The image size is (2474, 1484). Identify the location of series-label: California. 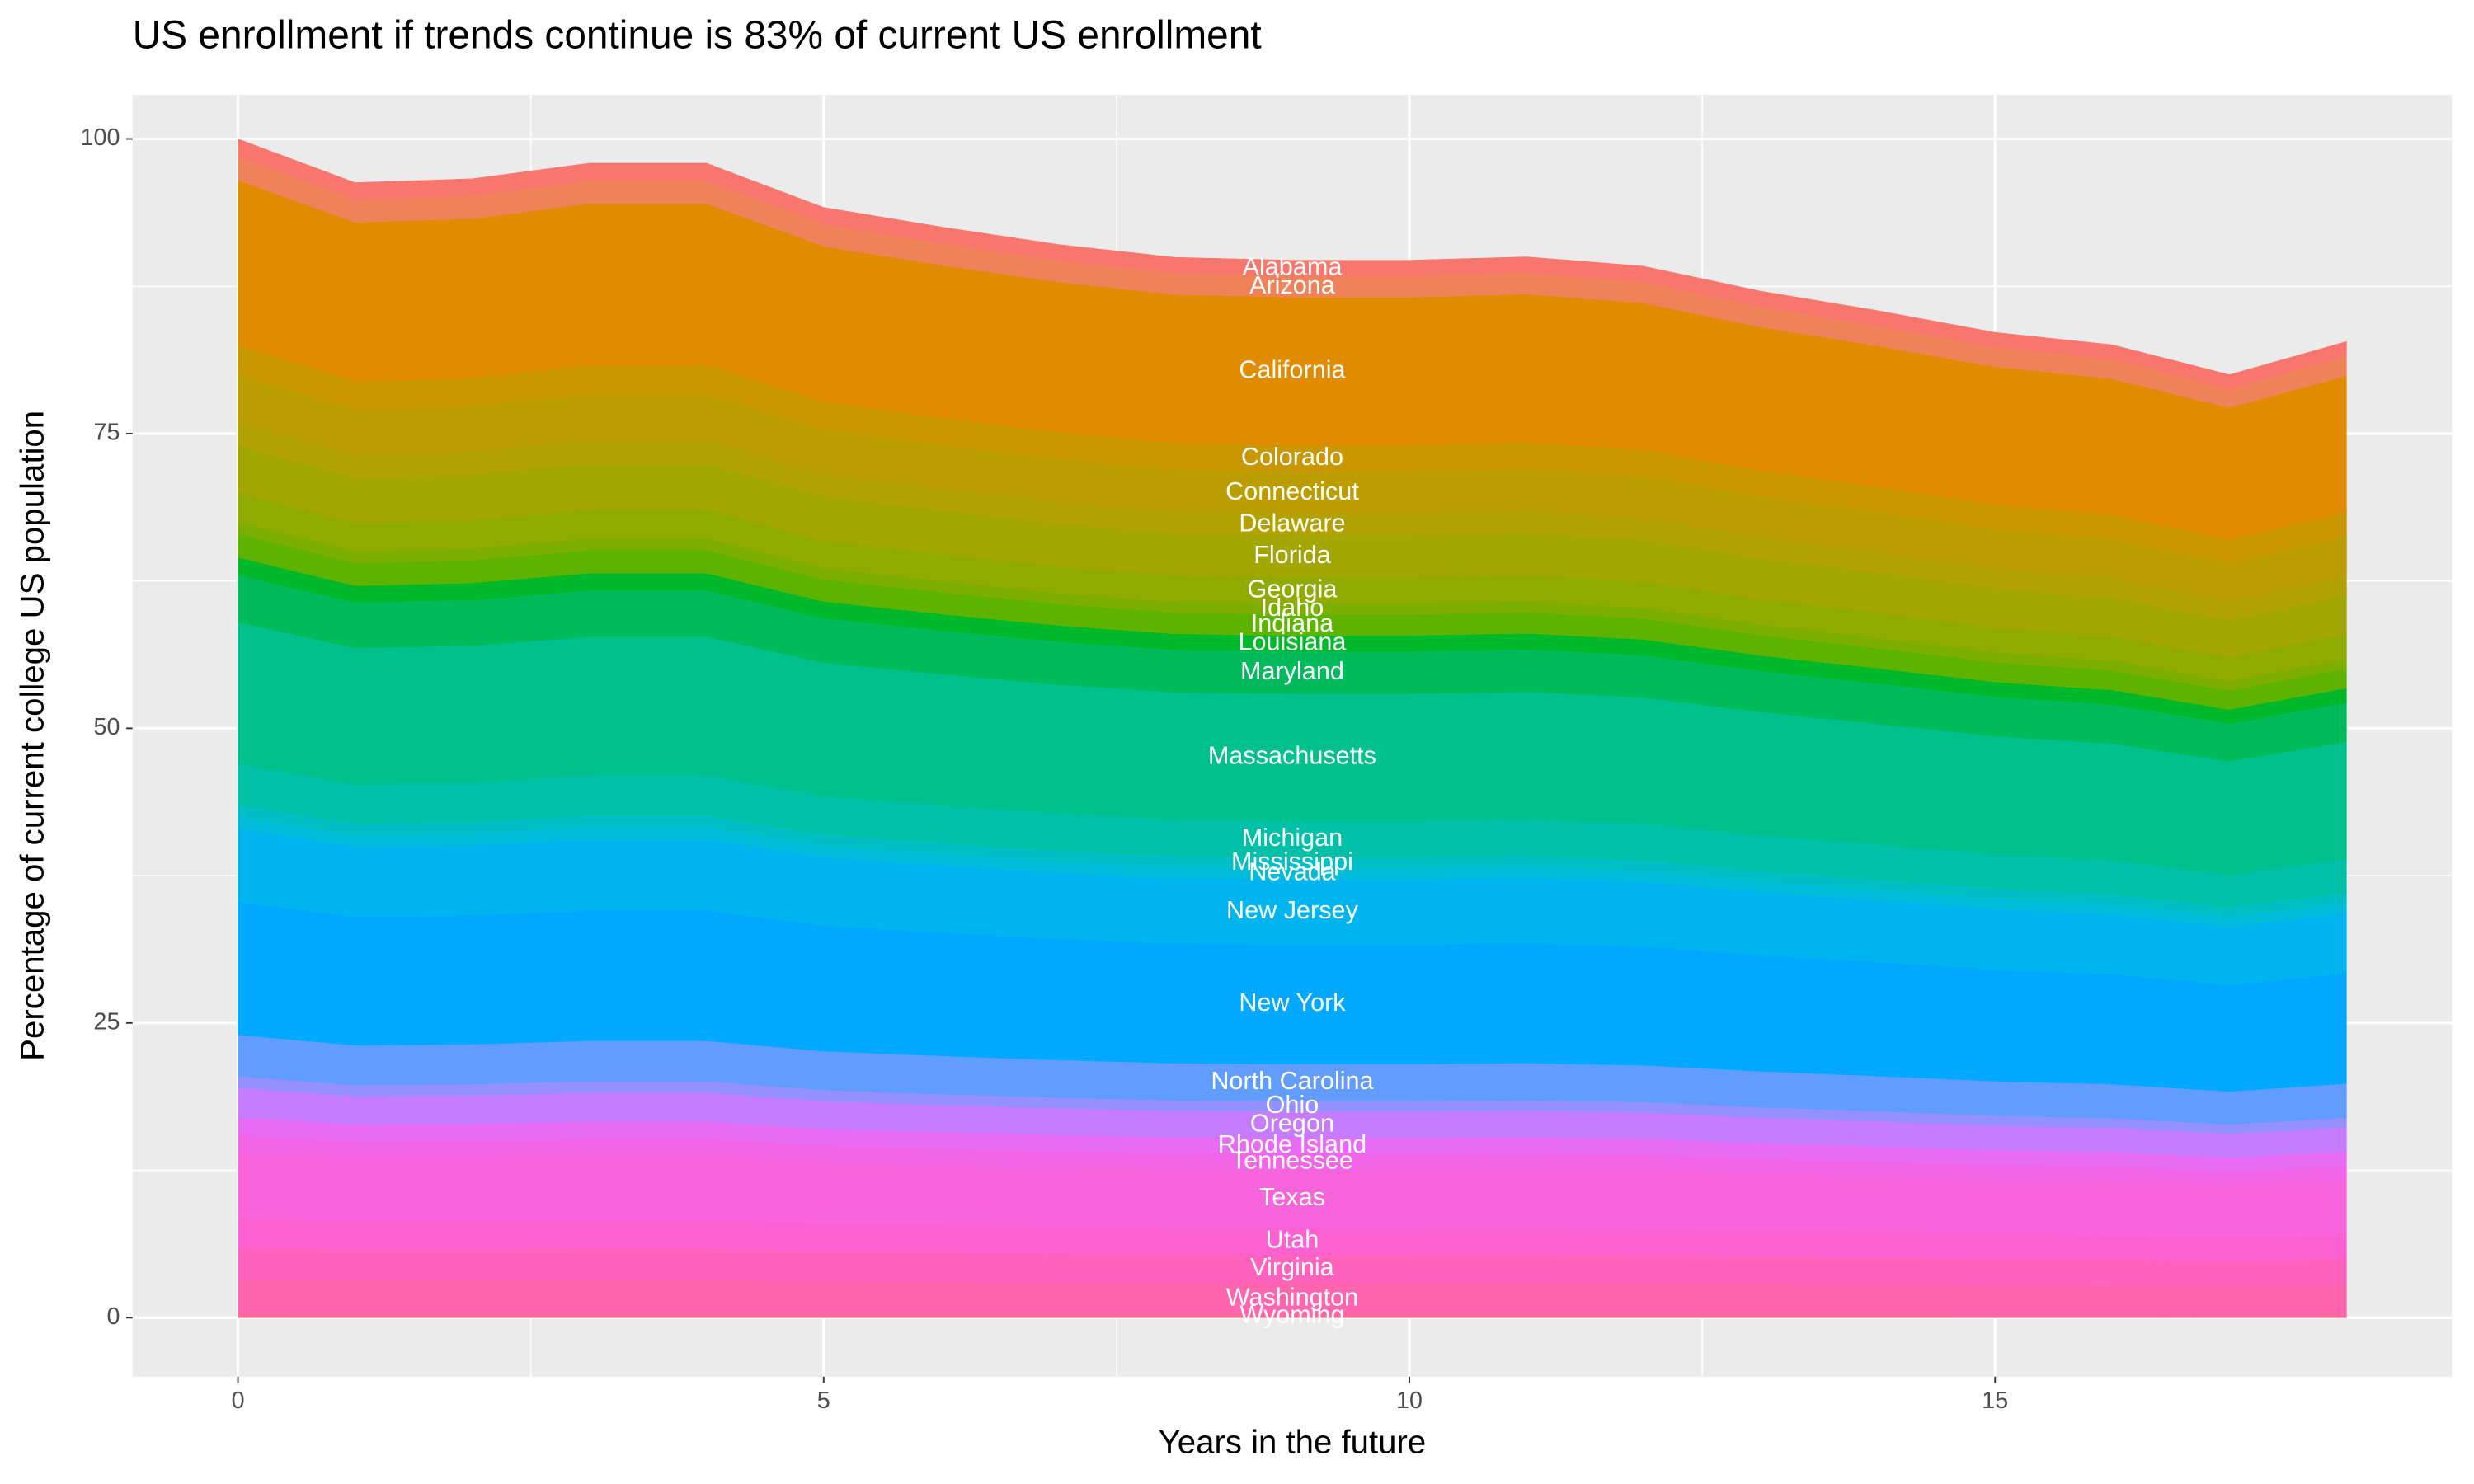
(1292, 369).